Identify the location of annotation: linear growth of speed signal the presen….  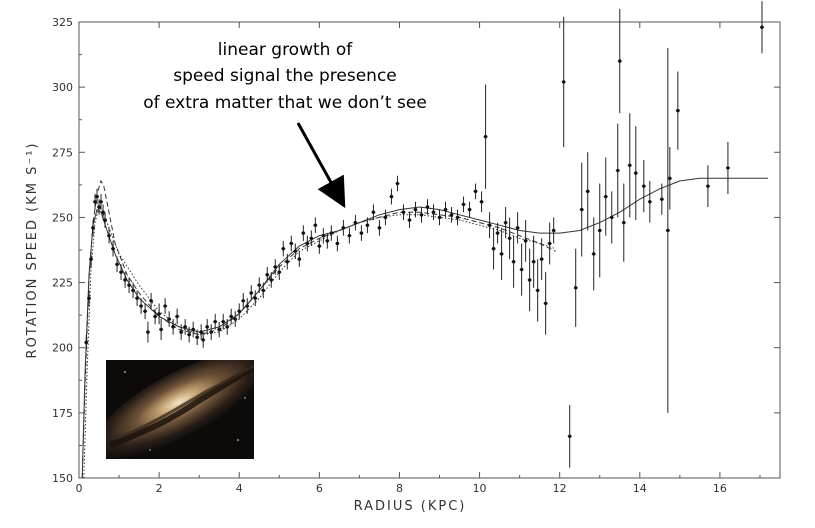
(285, 124).